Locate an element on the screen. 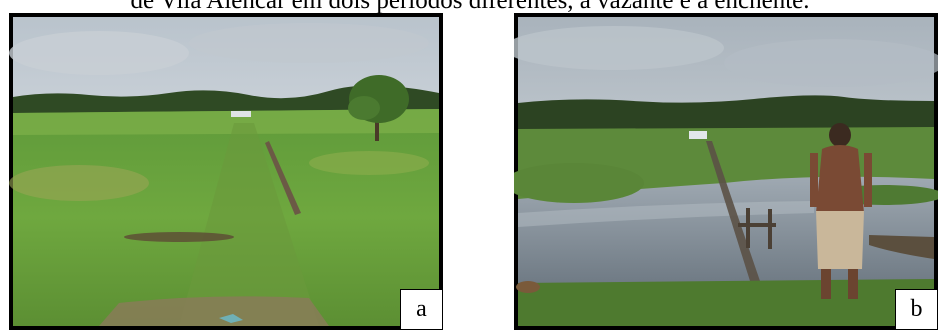 The height and width of the screenshot is (332, 940). panel-label-b: b is located at coordinates (916, 309).